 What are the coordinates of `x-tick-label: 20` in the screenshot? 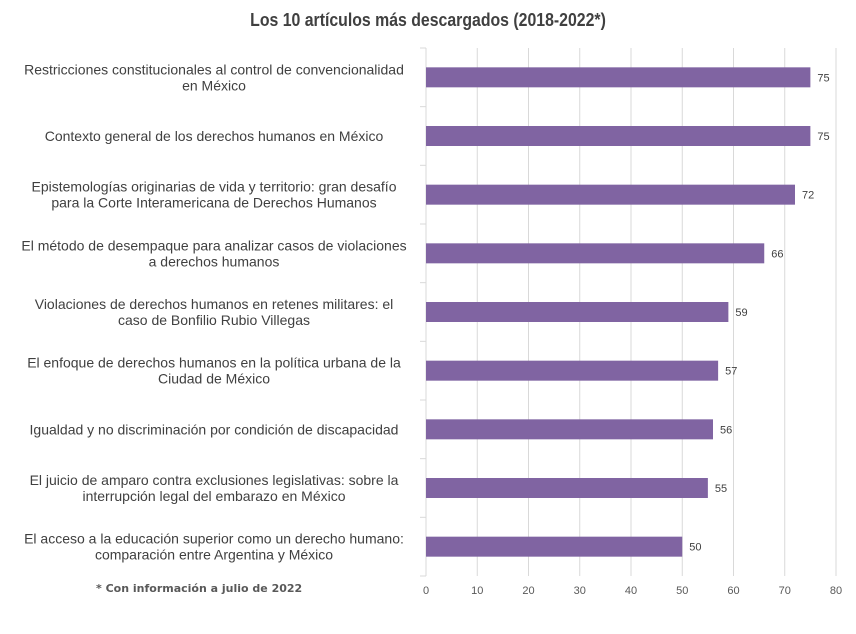 It's located at (528, 591).